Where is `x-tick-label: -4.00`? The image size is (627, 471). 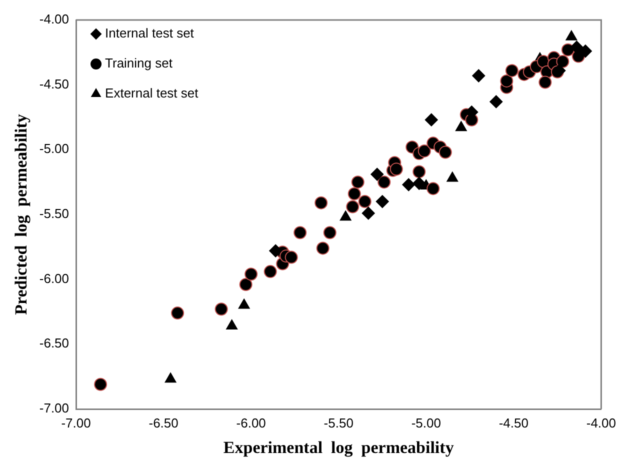 x-tick-label: -4.00 is located at coordinates (601, 422).